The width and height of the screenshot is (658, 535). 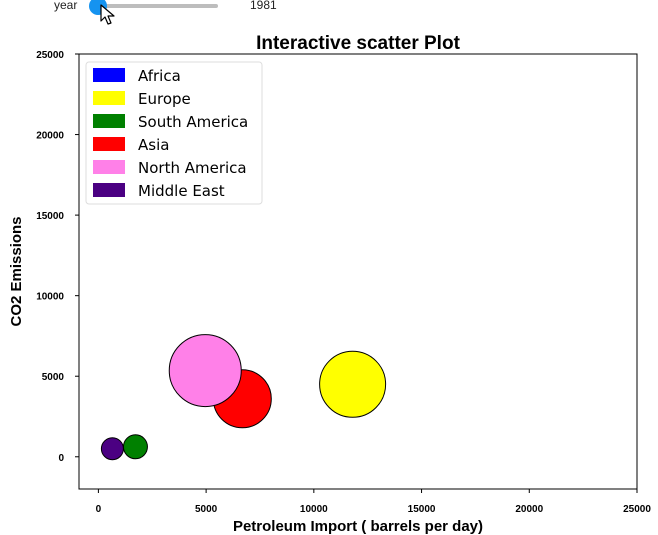 What do you see at coordinates (112, 449) in the screenshot?
I see `bubble-middle-east` at bounding box center [112, 449].